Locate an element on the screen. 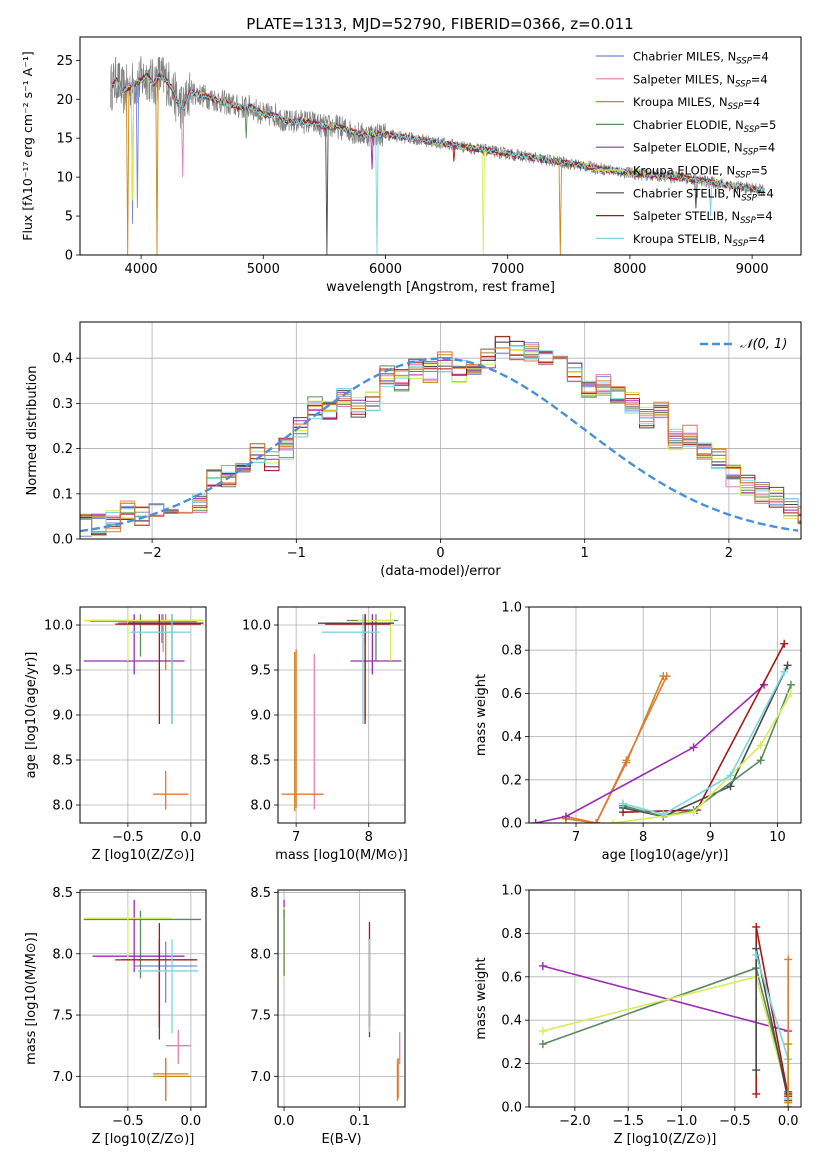  x-tick-label: −2 is located at coordinates (152, 553).